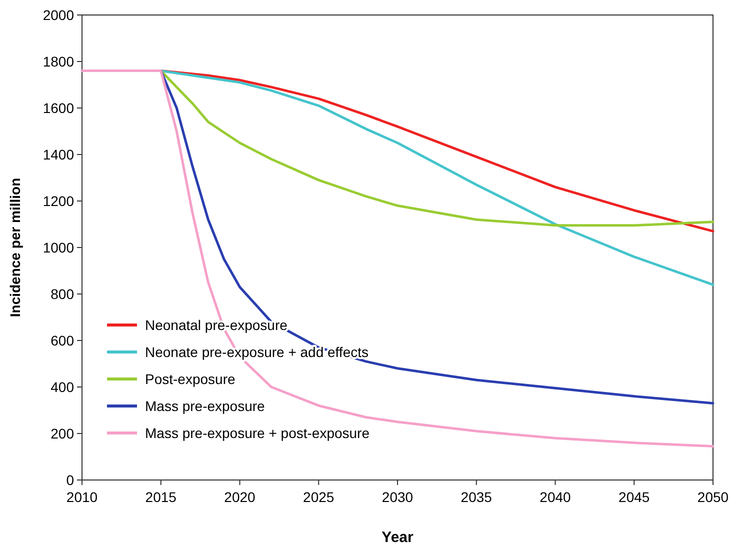 This screenshot has width=737, height=557. I want to click on x-tick-label: 2025, so click(318, 497).